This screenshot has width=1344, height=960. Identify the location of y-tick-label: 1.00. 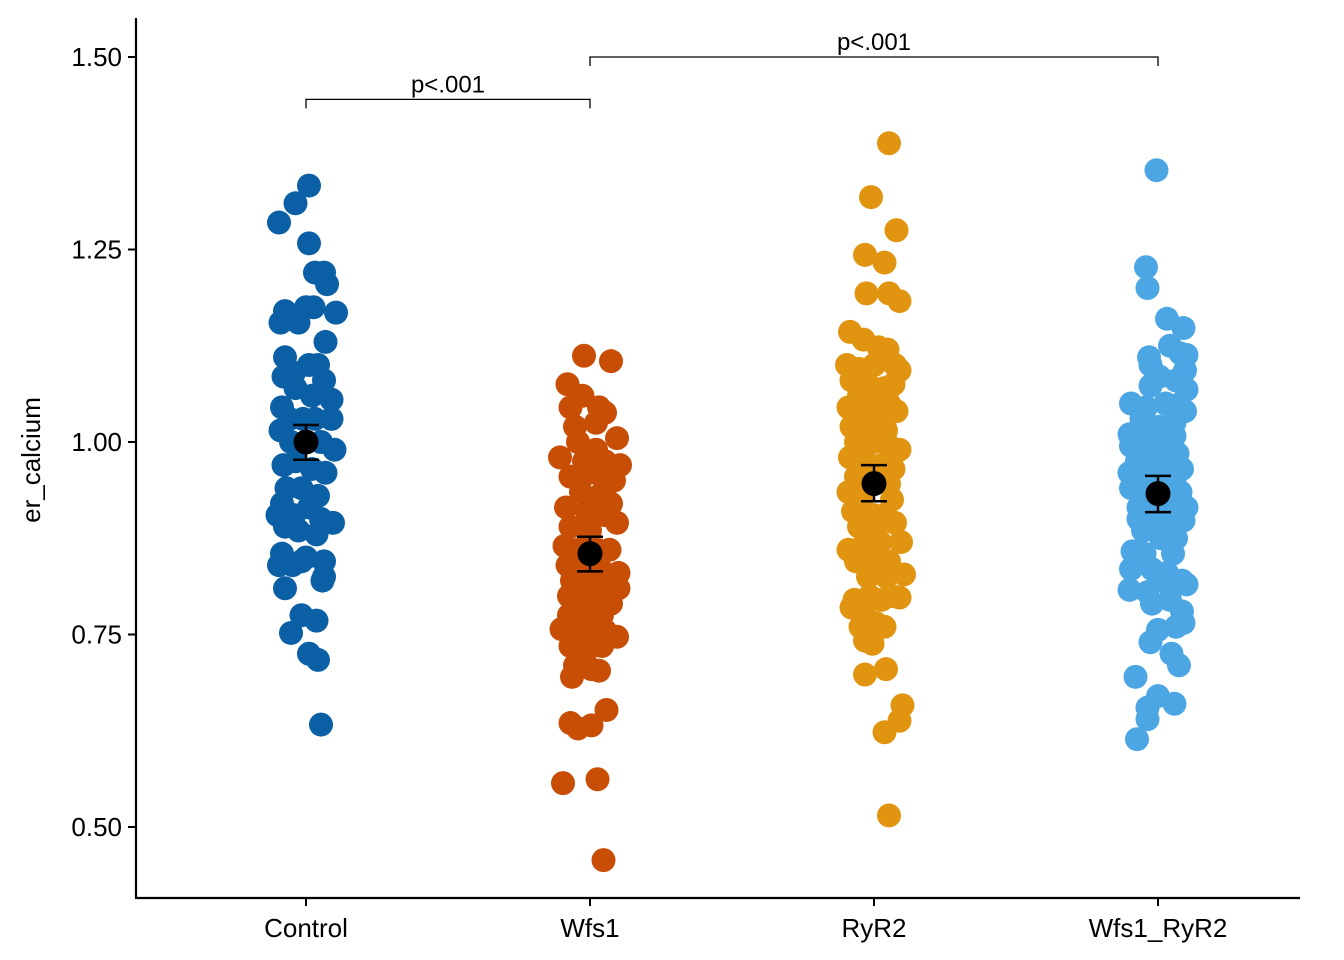
(96, 442).